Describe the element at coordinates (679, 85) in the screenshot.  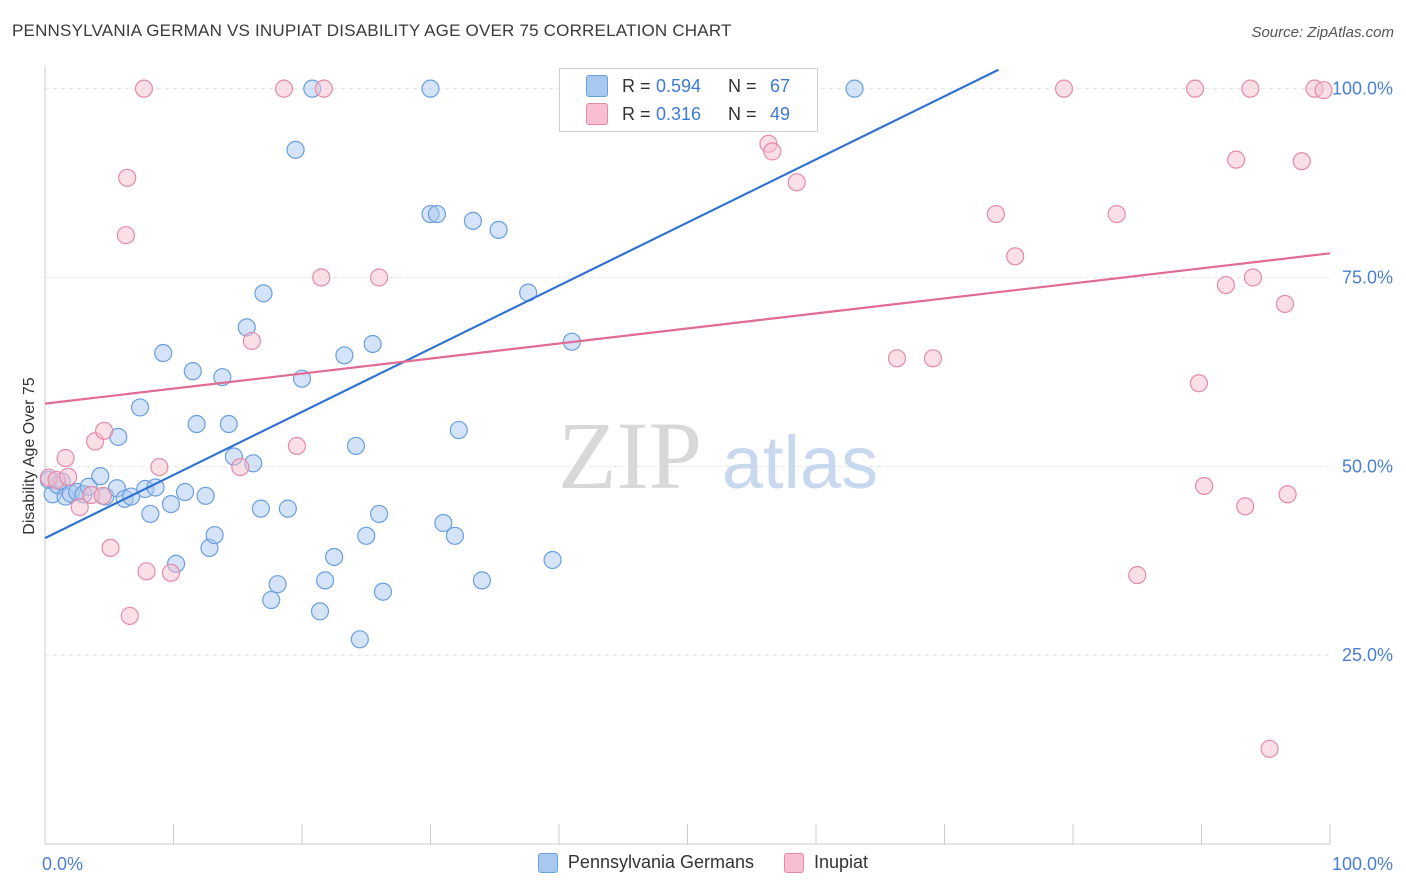
I see `r-value-pennsylvania: 0.594` at that location.